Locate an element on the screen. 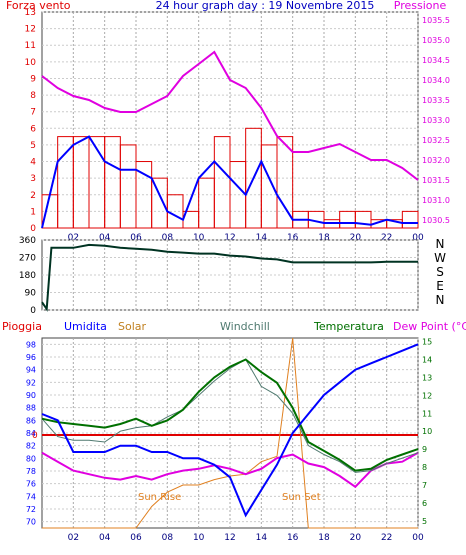 This screenshot has height=555, width=466. dew-point-label: Dew Point (°C) is located at coordinates (429, 326).